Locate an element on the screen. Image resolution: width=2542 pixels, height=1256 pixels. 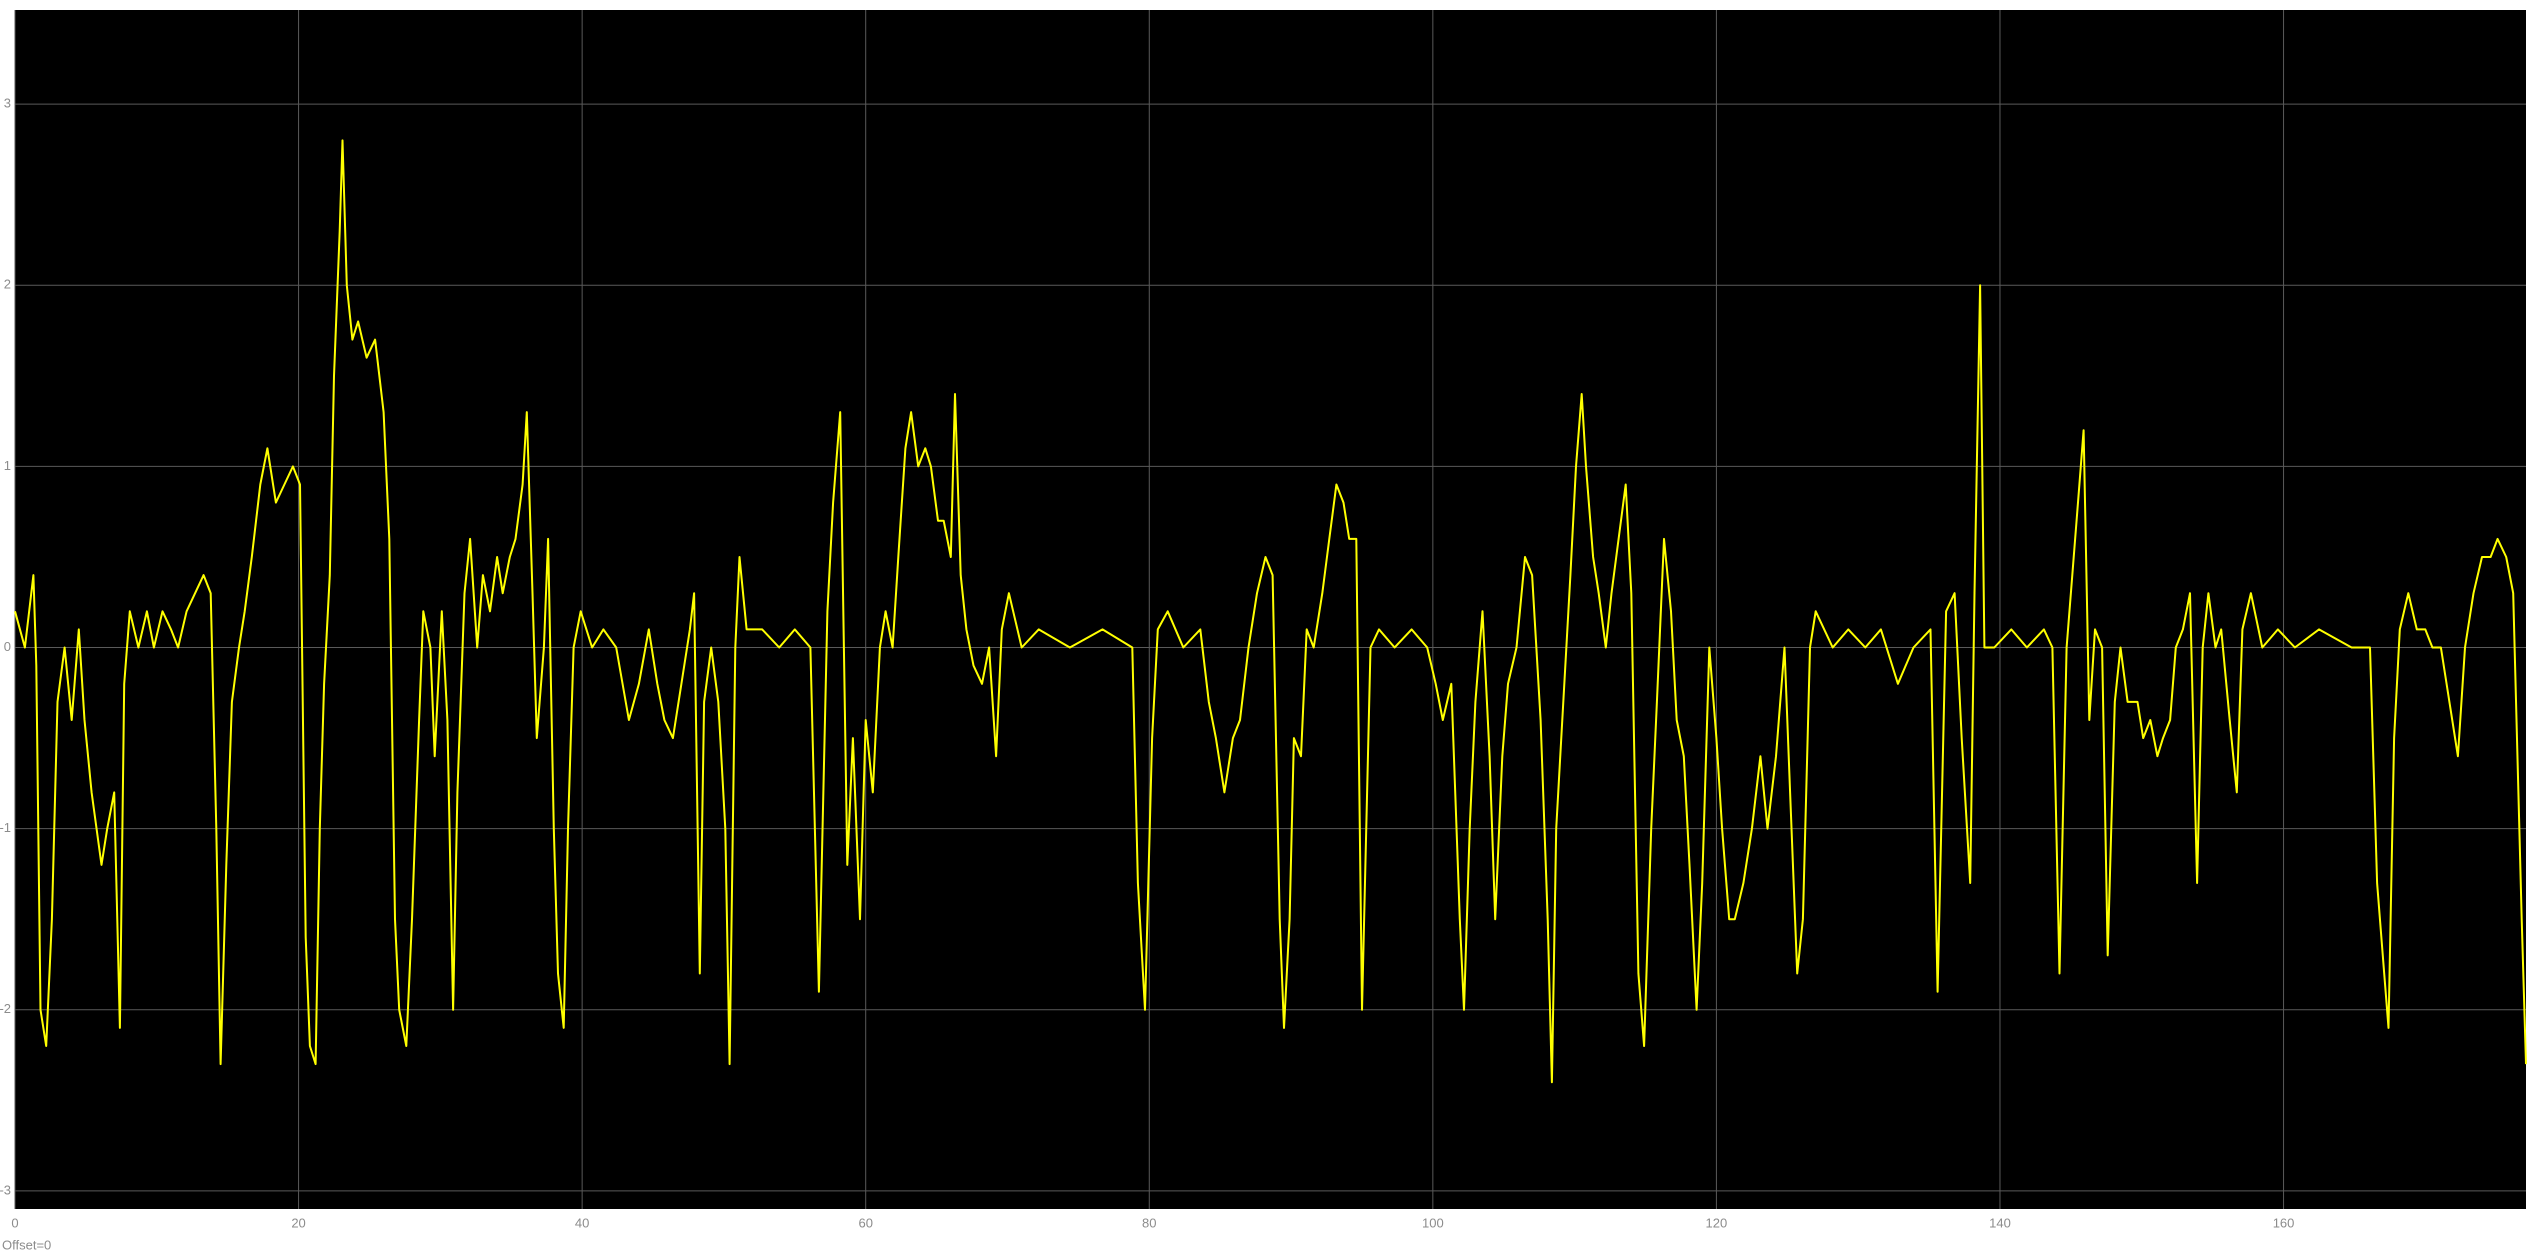
x-tick-label: 120 is located at coordinates (1717, 1222).